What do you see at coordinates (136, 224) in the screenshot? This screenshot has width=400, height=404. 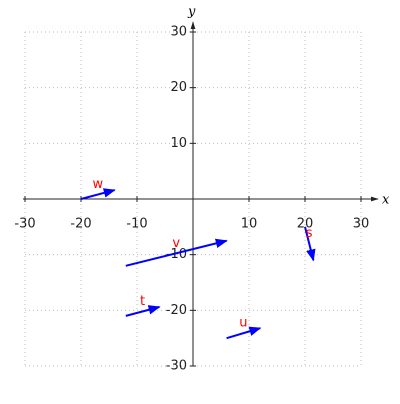 I see `x-tick-label: -10` at bounding box center [136, 224].